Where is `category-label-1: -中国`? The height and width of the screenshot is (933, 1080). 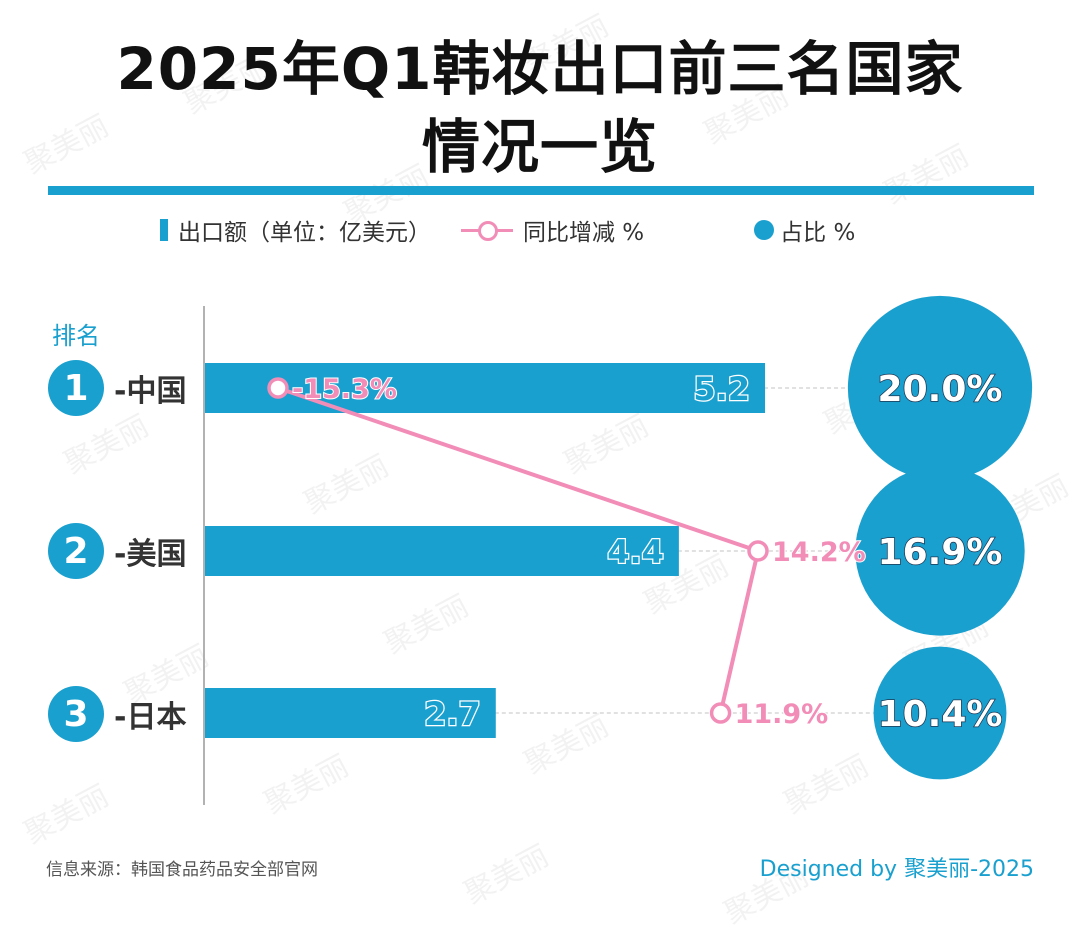 category-label-1: -中国 is located at coordinates (150, 391).